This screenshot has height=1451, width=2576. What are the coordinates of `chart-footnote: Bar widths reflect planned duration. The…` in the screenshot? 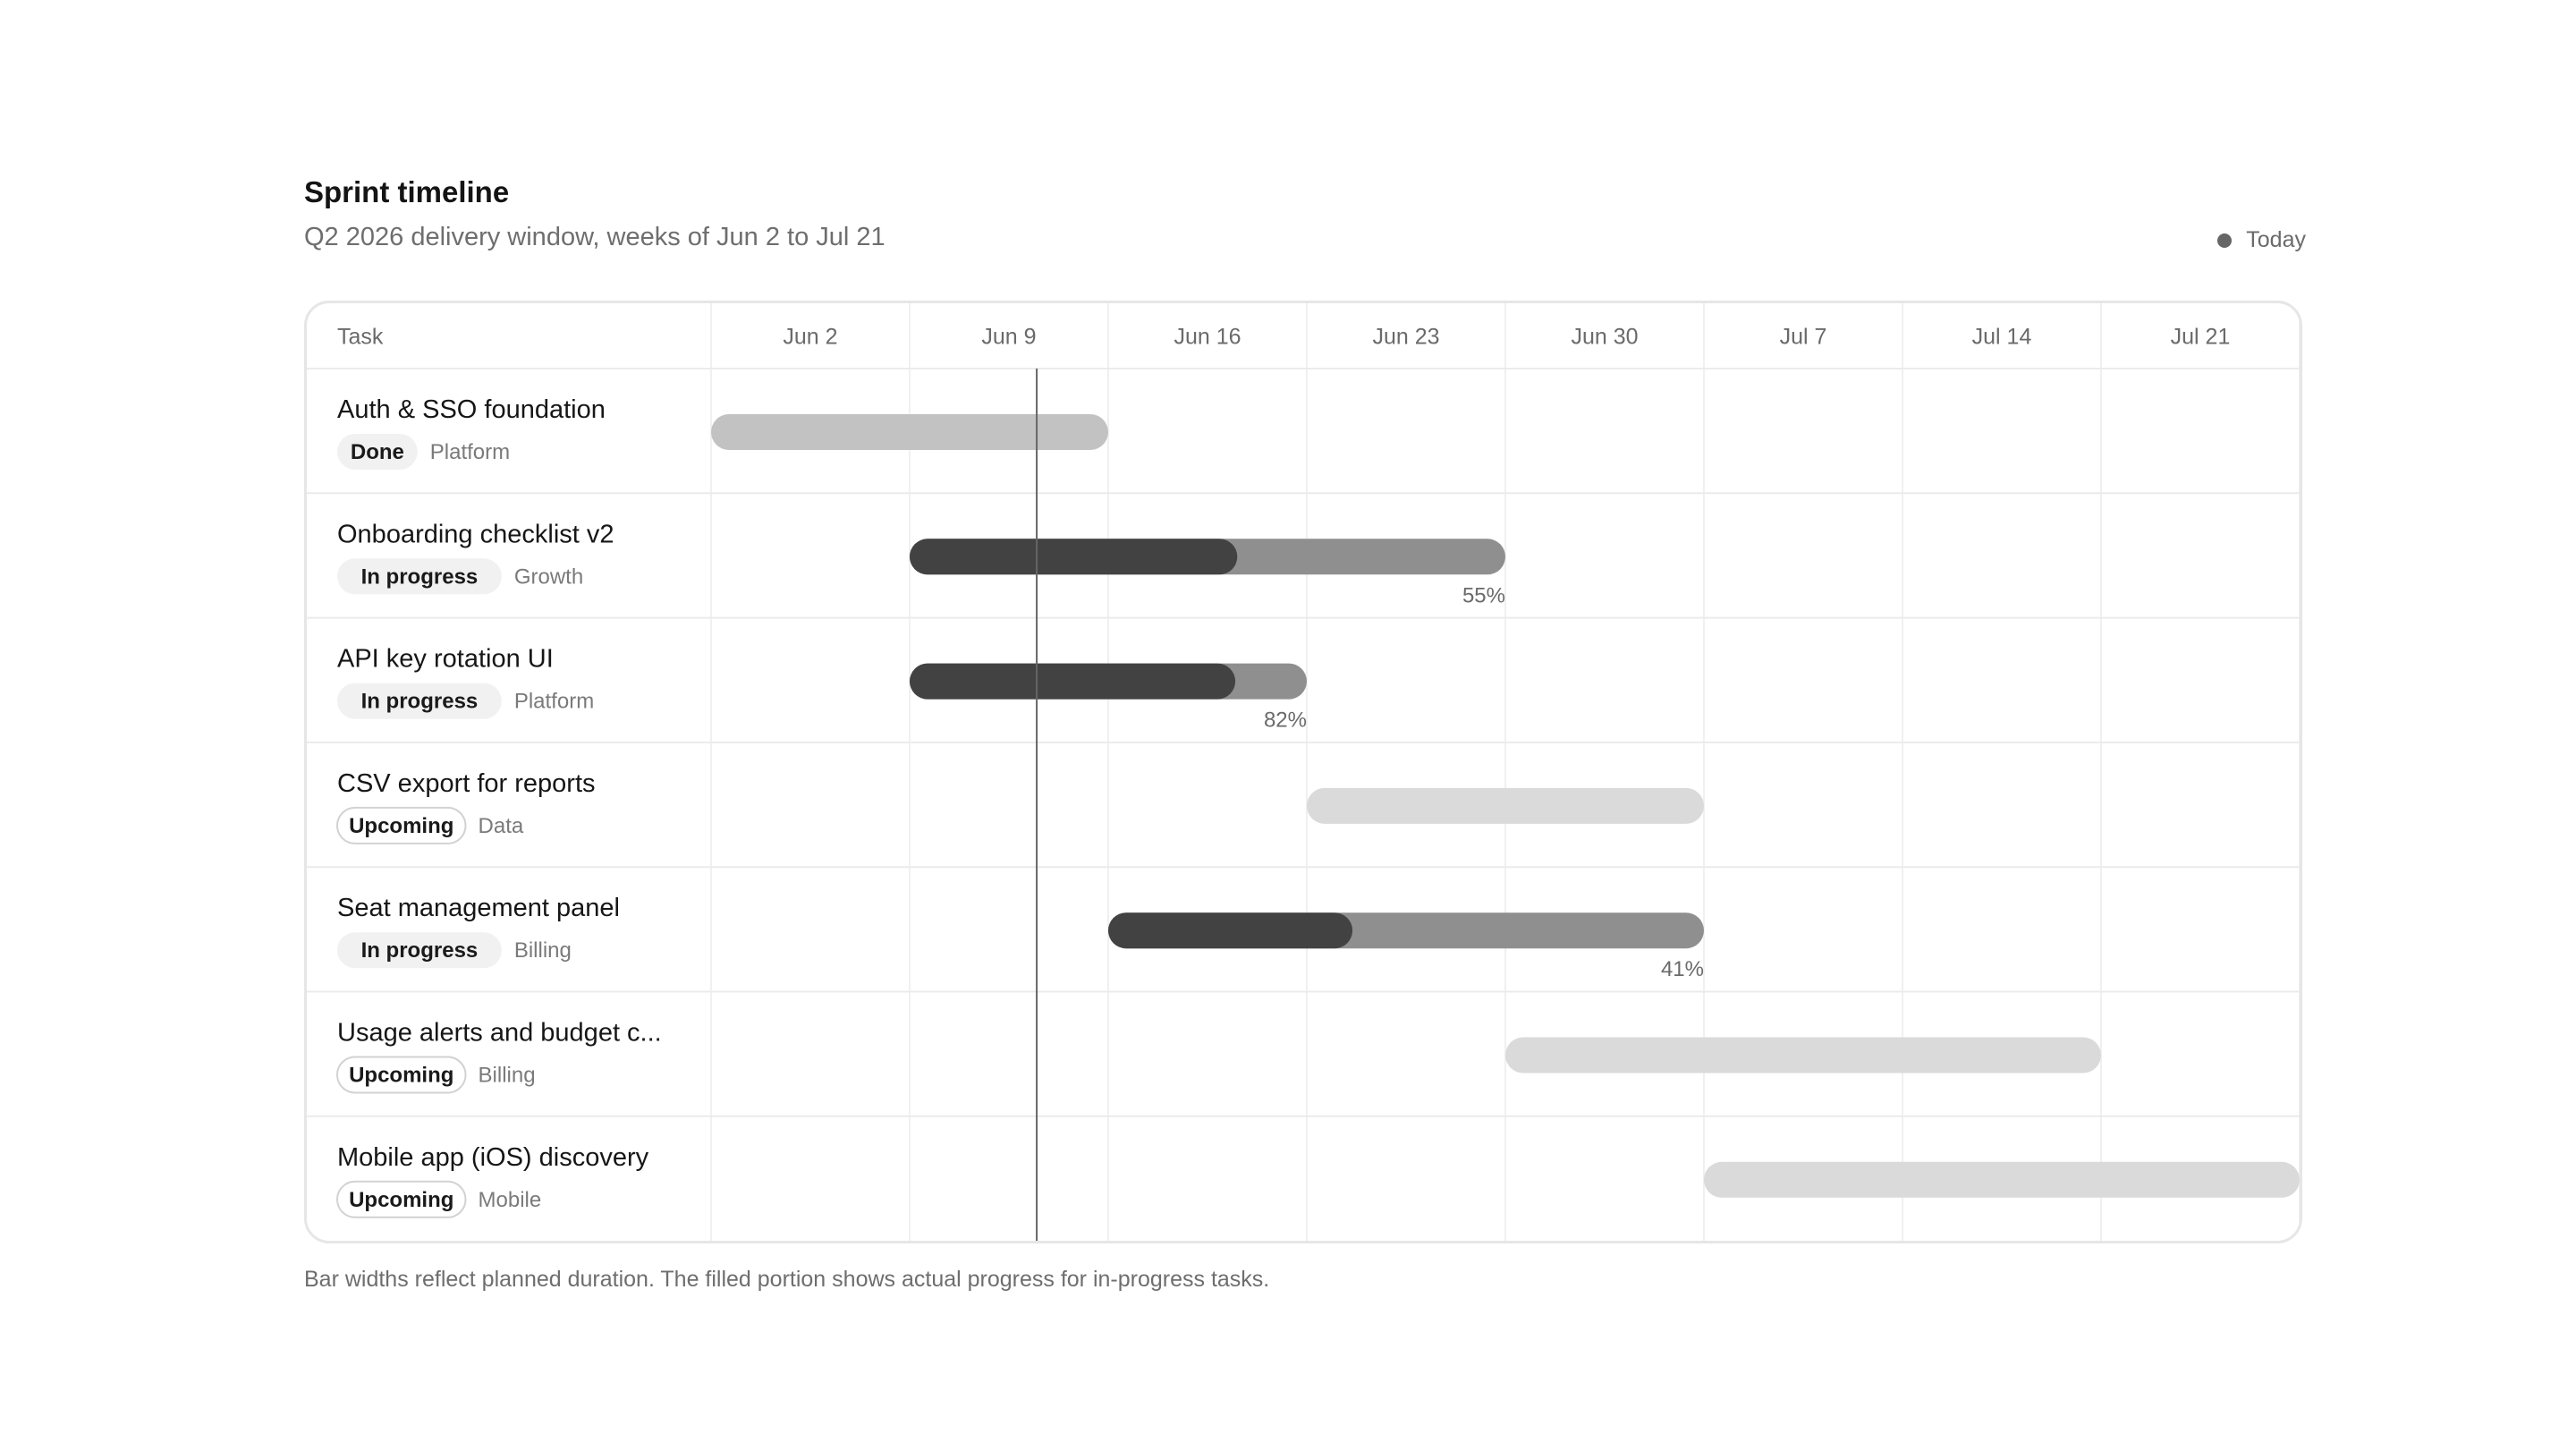 It's located at (787, 1279).